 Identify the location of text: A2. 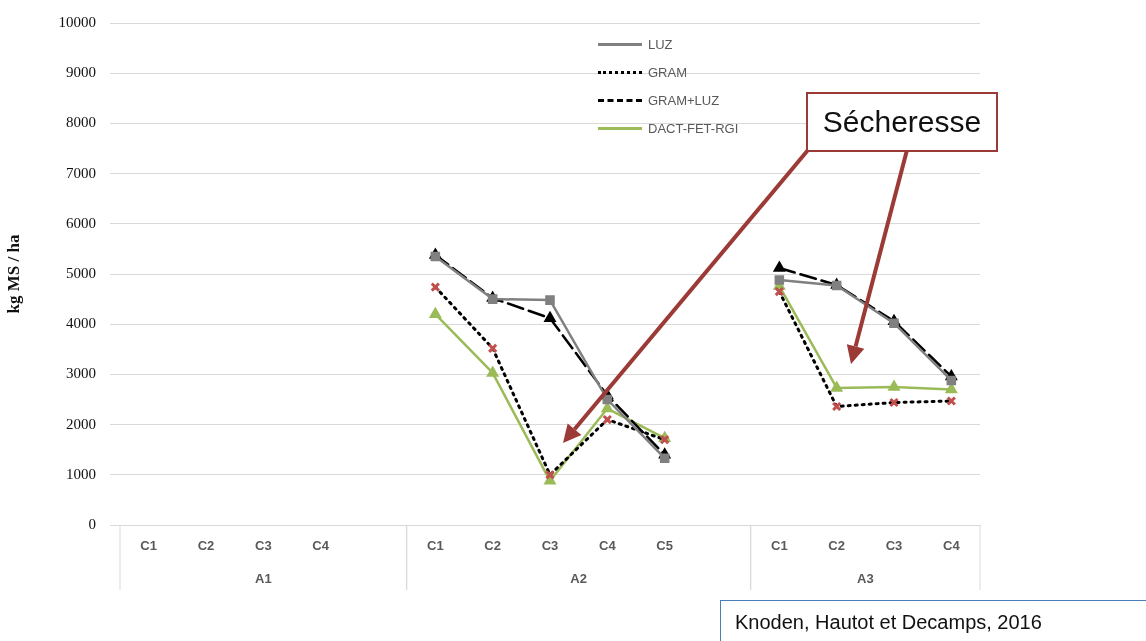
(578, 578).